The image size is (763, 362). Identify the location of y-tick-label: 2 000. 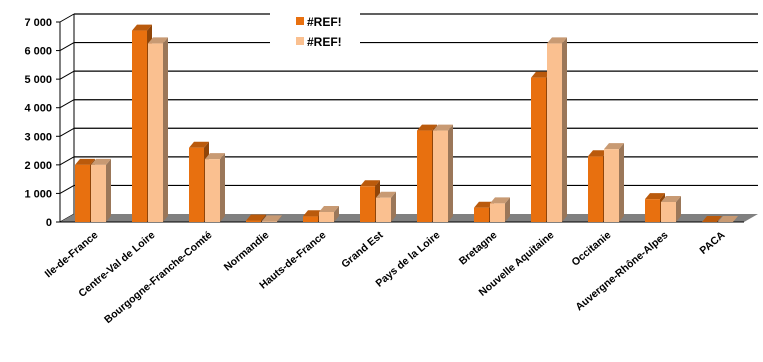
(38, 166).